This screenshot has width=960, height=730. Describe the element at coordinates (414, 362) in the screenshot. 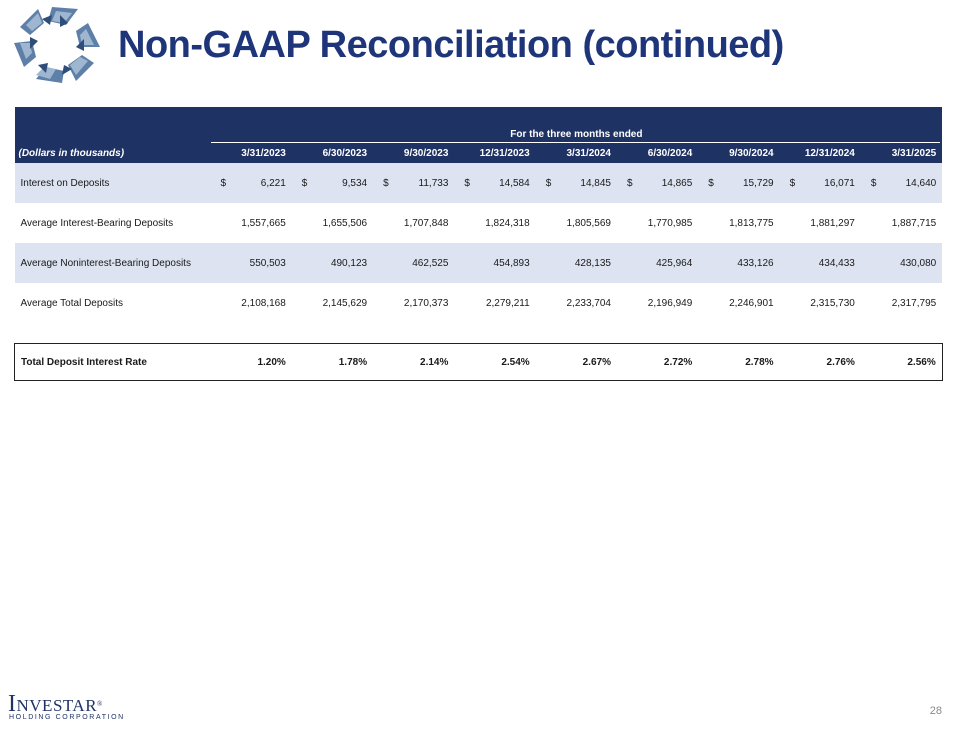

I see `cell-value: 2.14%` at that location.